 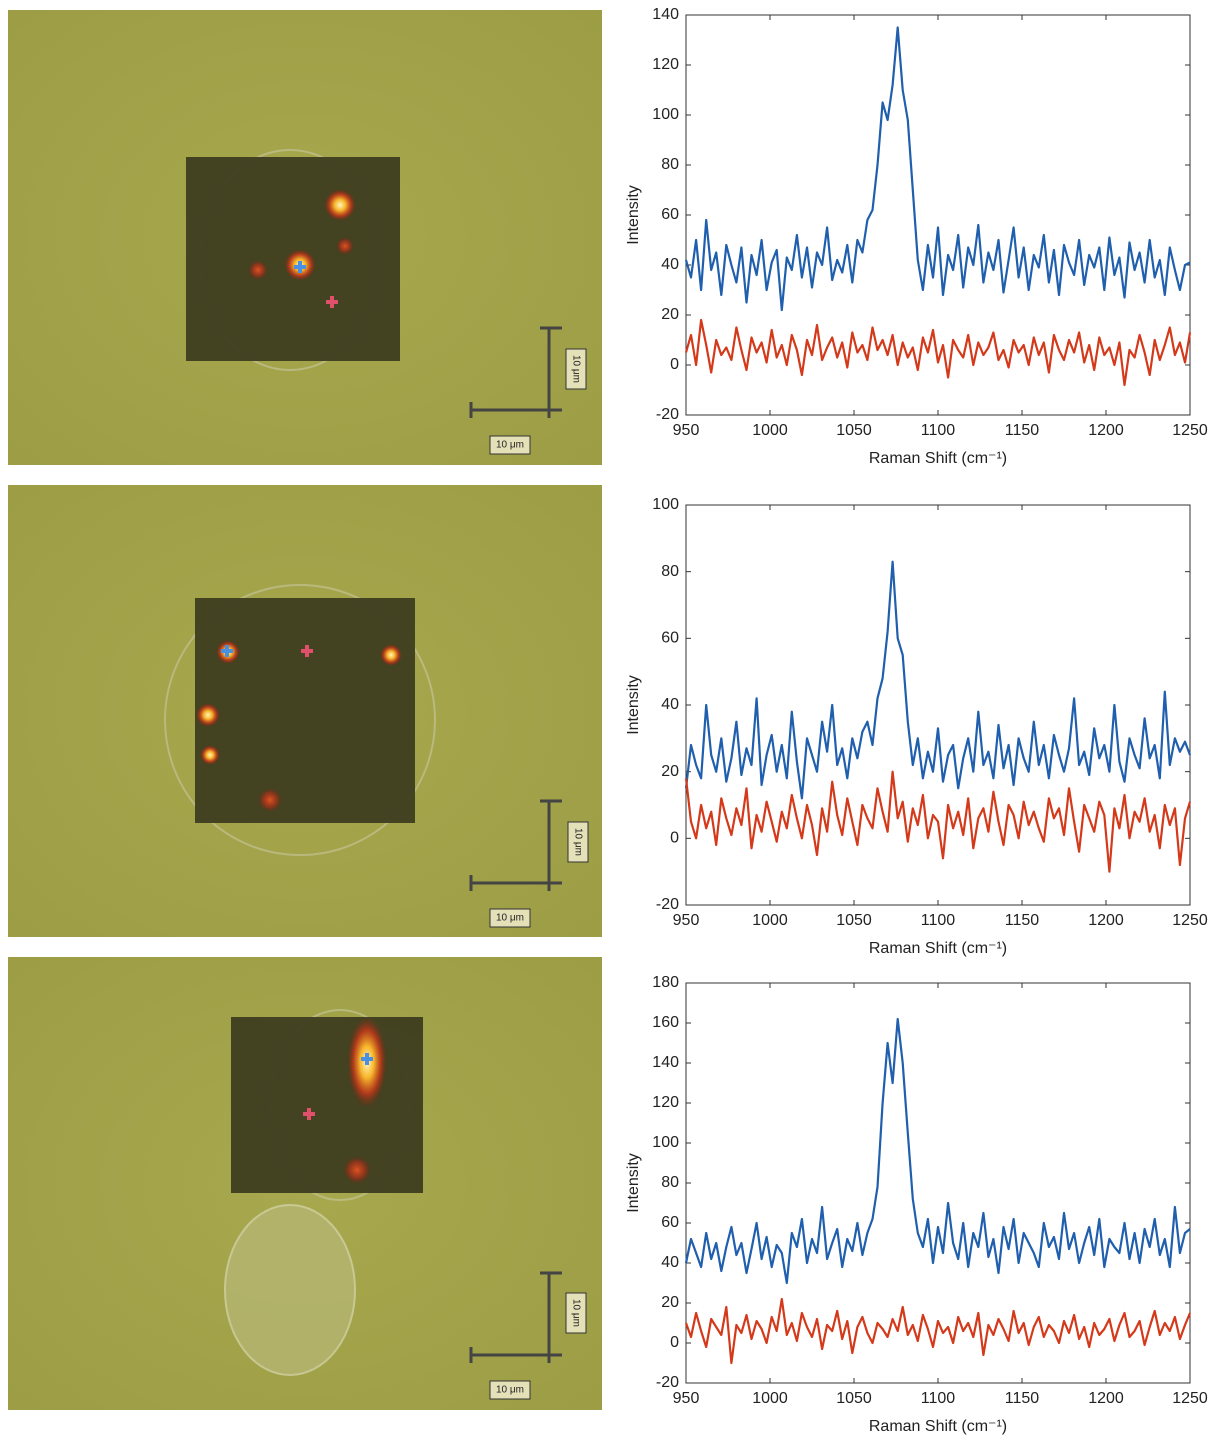 I want to click on y-tick-label: 180, so click(x=665, y=982).